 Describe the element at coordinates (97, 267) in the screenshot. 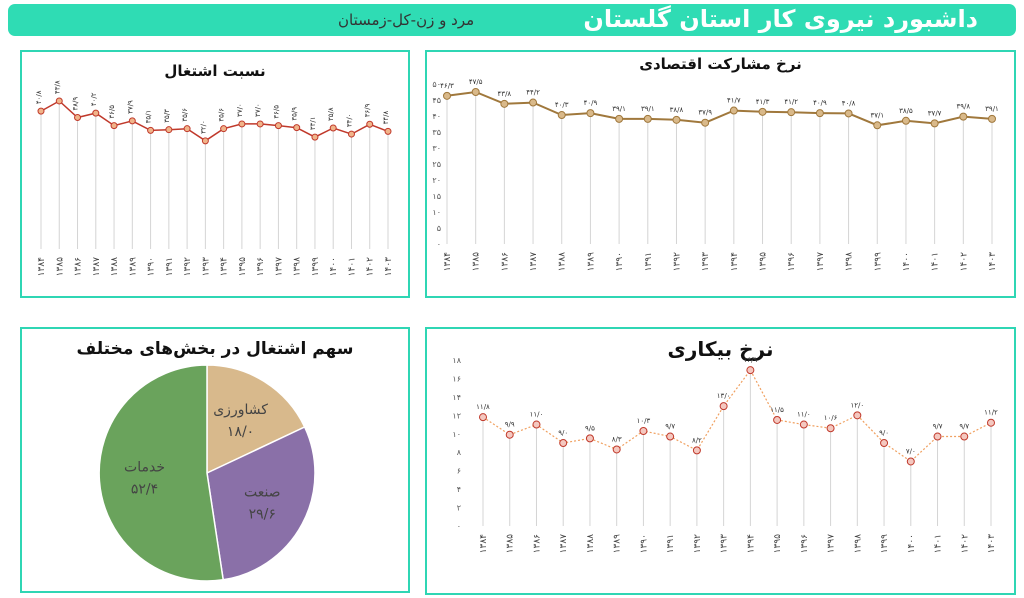

I see `x-tick-label: ۱۳۸۷` at that location.